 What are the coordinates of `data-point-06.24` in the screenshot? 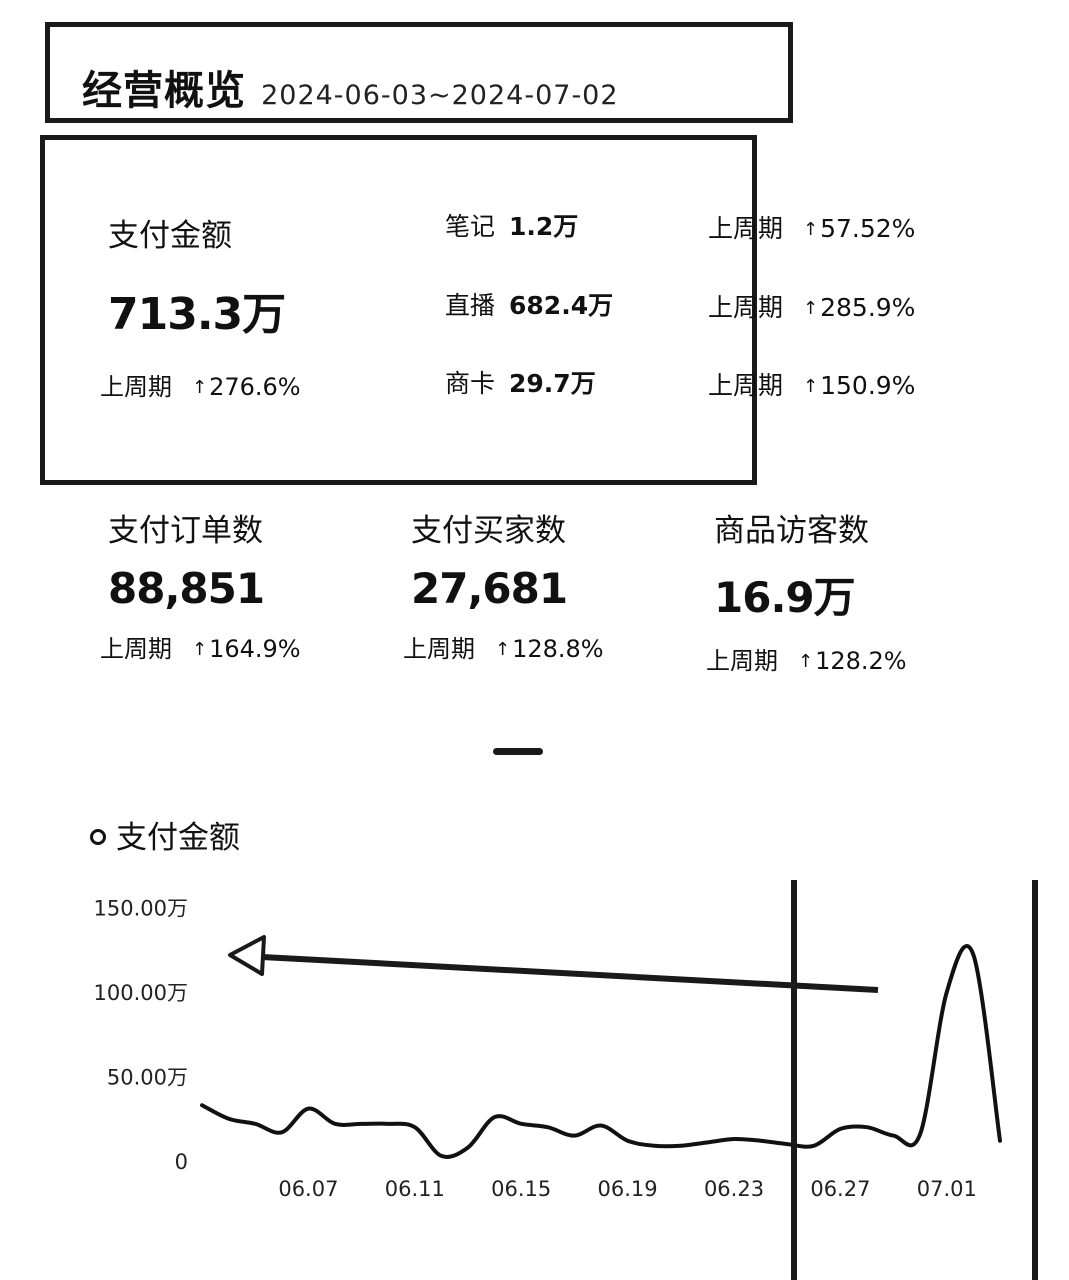 It's located at (761, 1141).